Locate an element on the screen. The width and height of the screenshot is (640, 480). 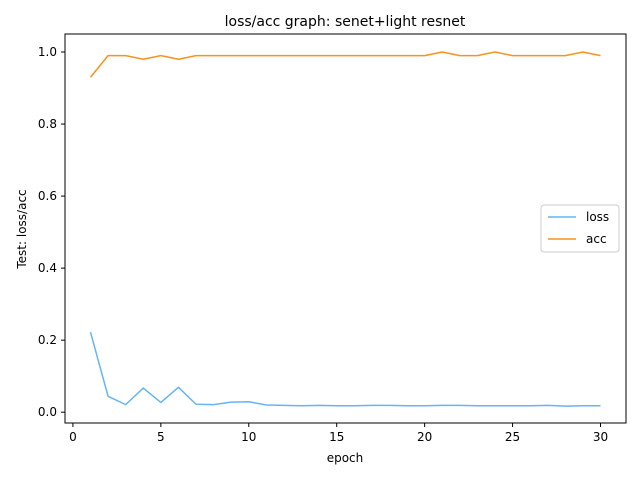
x-tick-label: 10 is located at coordinates (248, 437).